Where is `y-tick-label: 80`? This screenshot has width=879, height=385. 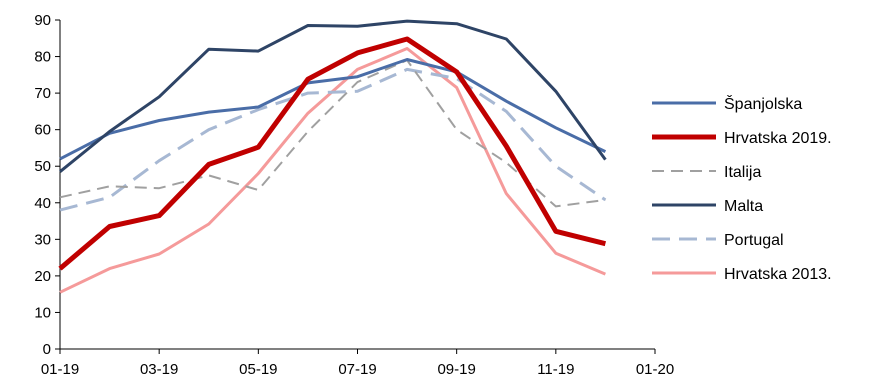 y-tick-label: 80 is located at coordinates (42, 57).